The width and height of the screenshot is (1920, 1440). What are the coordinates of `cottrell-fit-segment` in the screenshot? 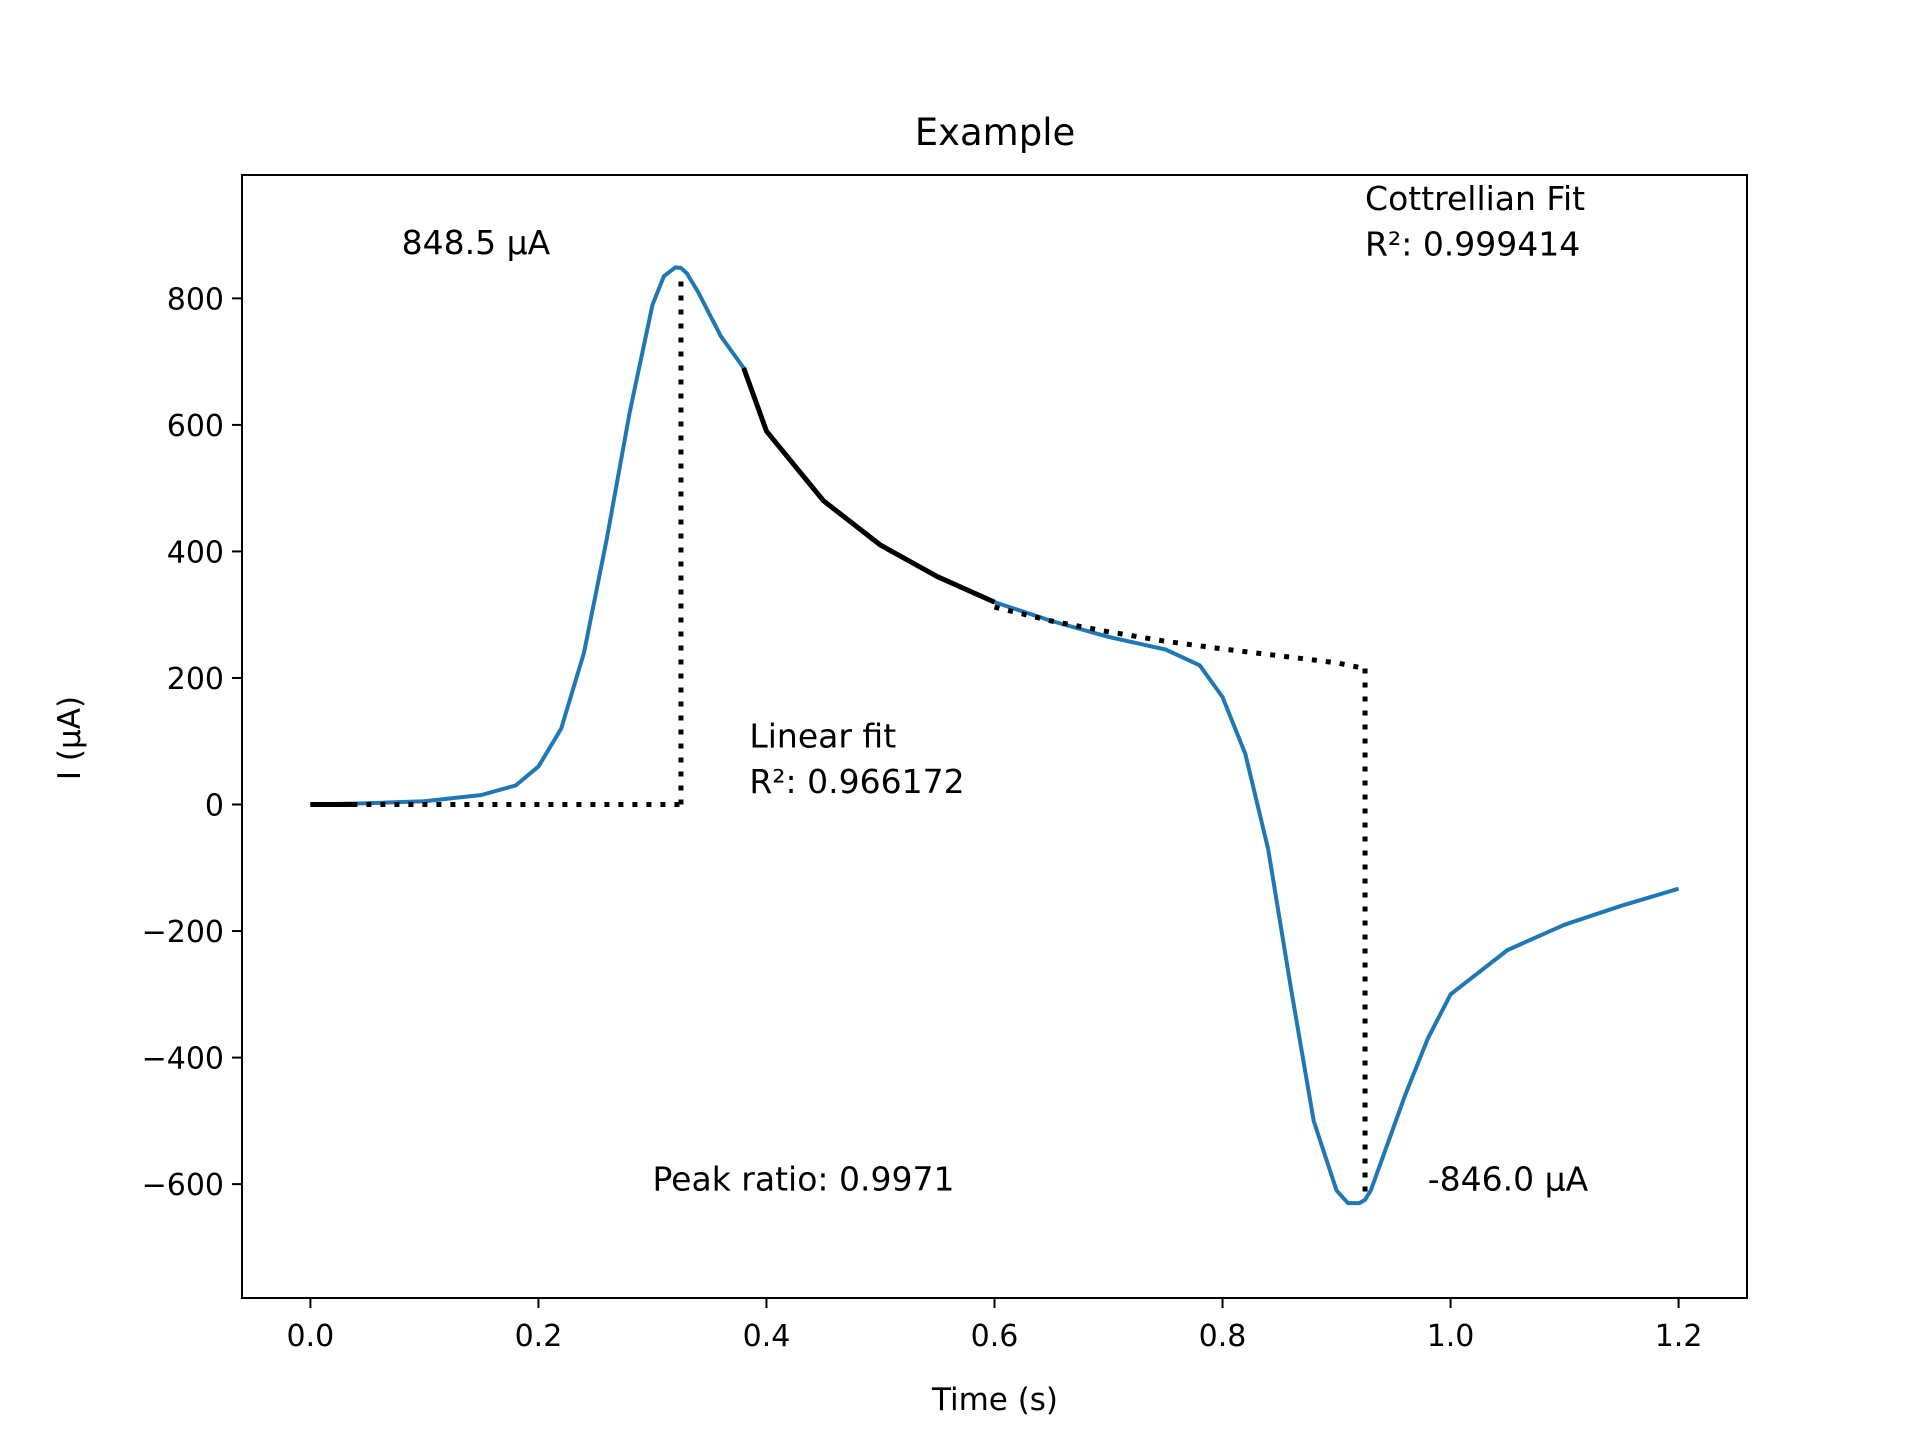 It's located at (868, 486).